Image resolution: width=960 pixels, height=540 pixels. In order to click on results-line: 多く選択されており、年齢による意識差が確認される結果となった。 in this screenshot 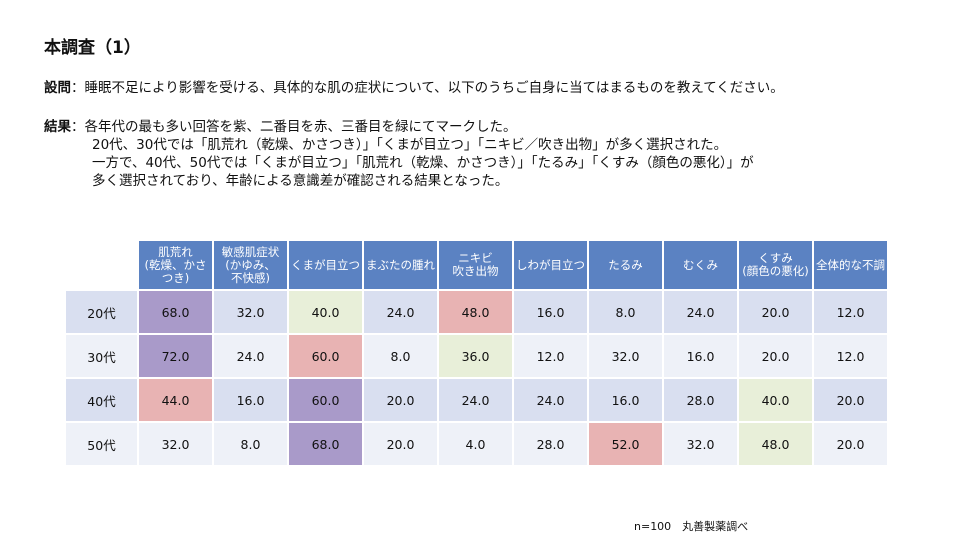, I will do `click(399, 181)`.